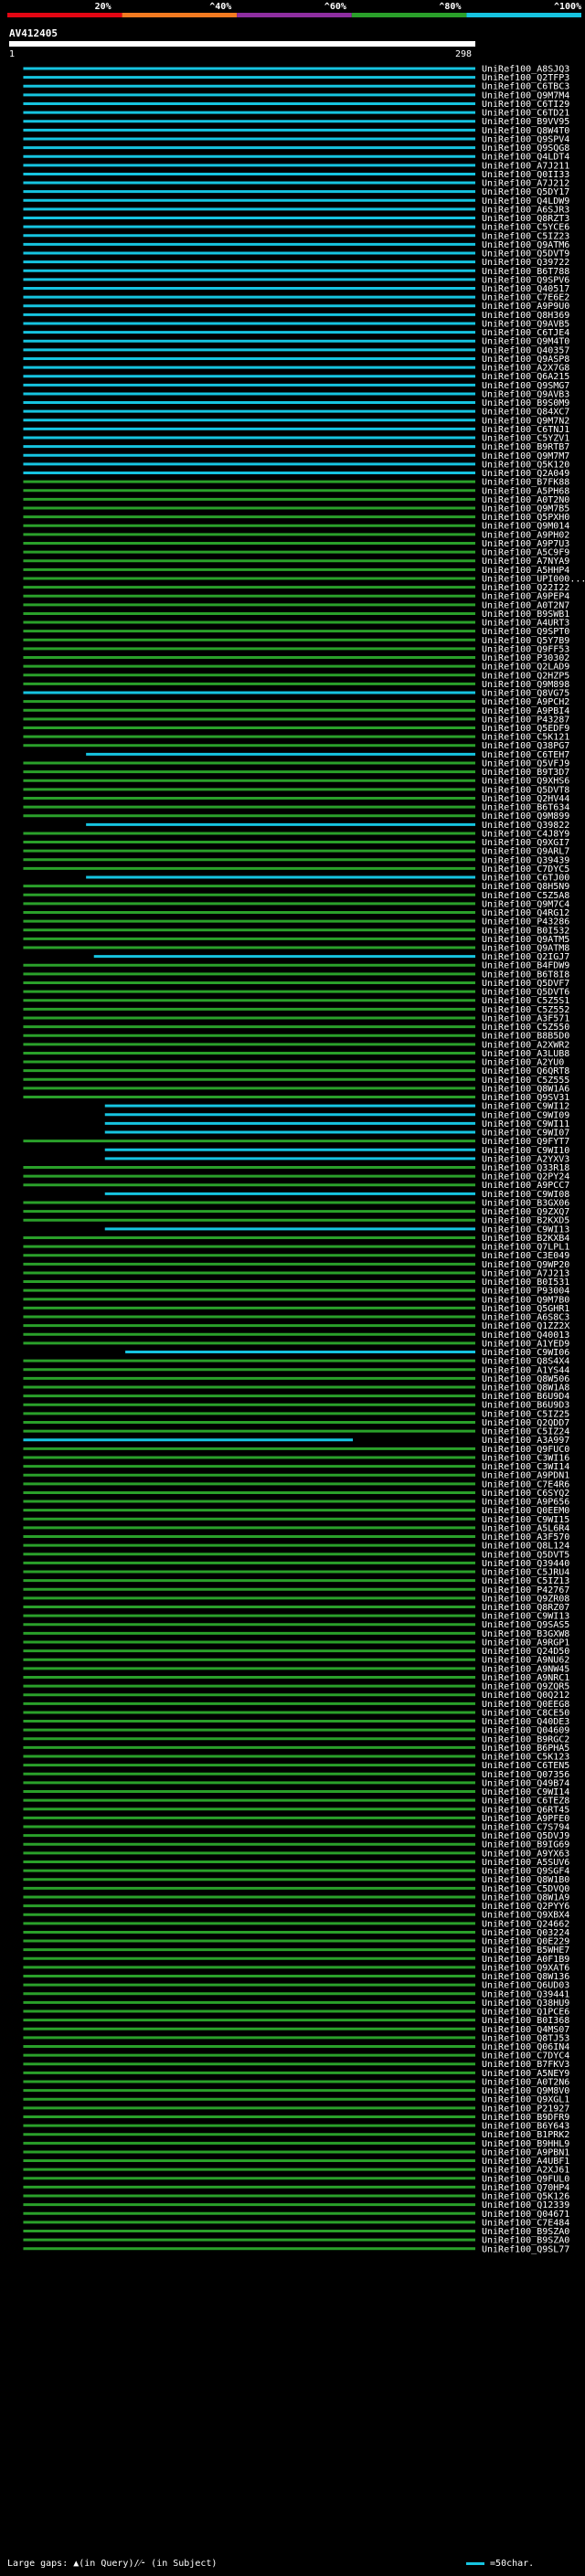  Describe the element at coordinates (525, 1326) in the screenshot. I see `hit-label: UniRef100_Q1ZZ2X` at that location.